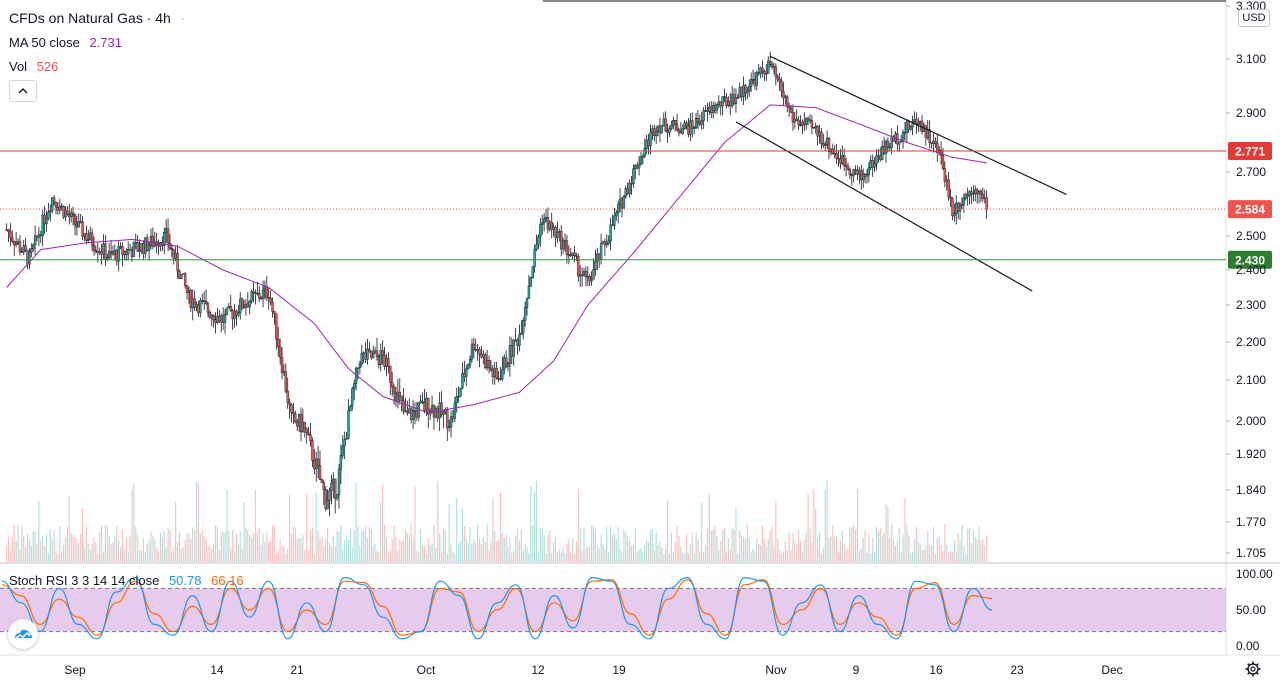 This screenshot has height=681, width=1280. I want to click on price-tick-label: 1.770, so click(1251, 522).